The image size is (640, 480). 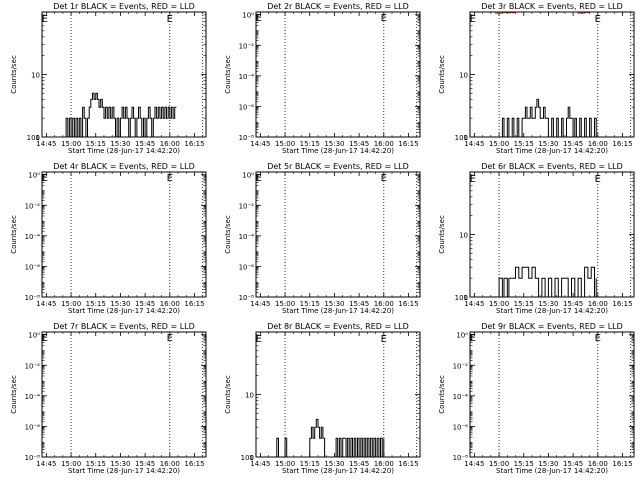 I want to click on panel-title: Det 2r BLACK = Events, RED = LLD, so click(x=338, y=6).